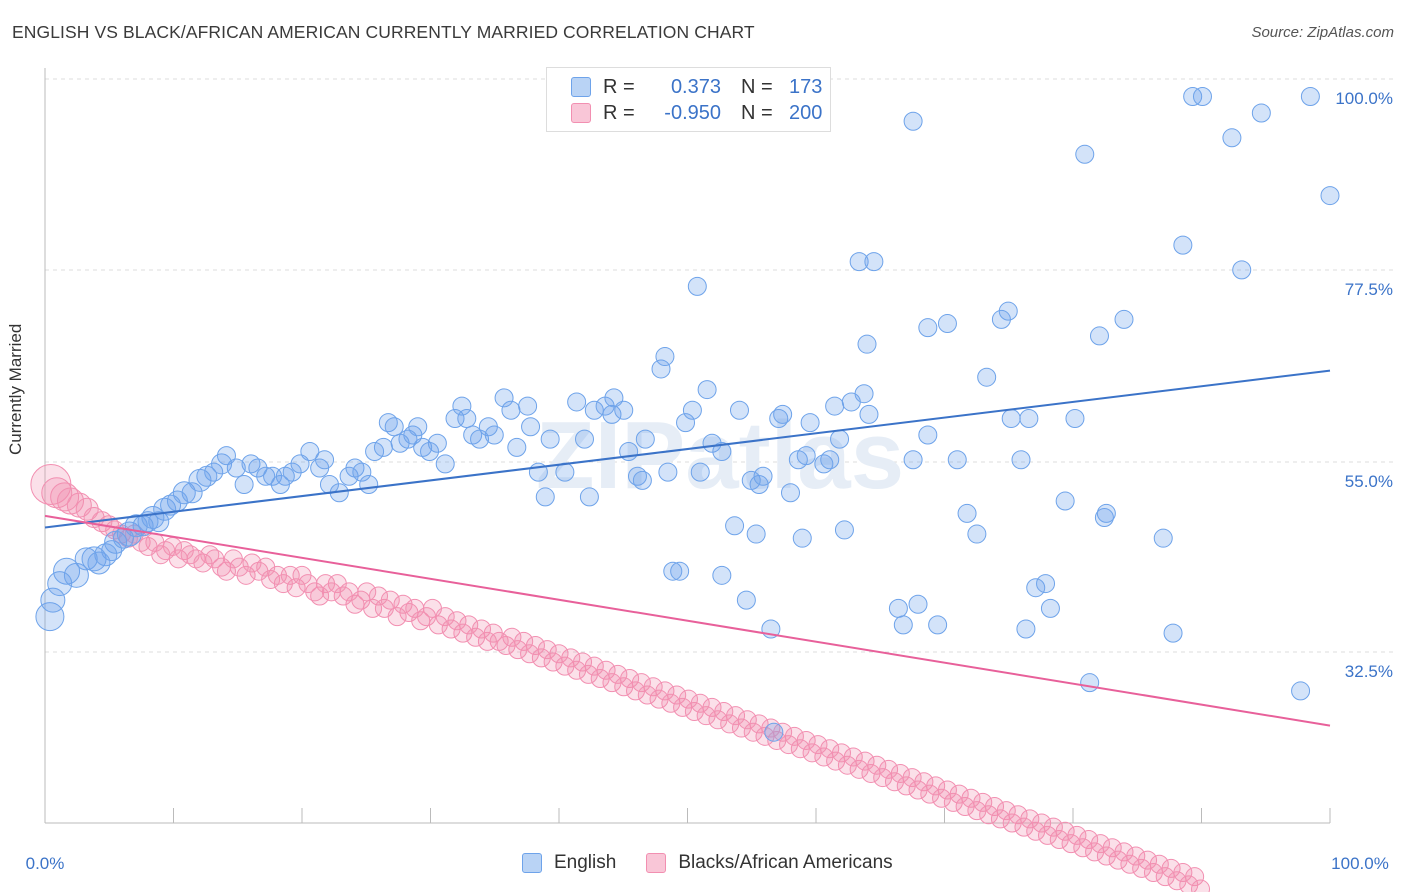 This screenshot has width=1406, height=892. I want to click on black-swatch, so click(656, 863).